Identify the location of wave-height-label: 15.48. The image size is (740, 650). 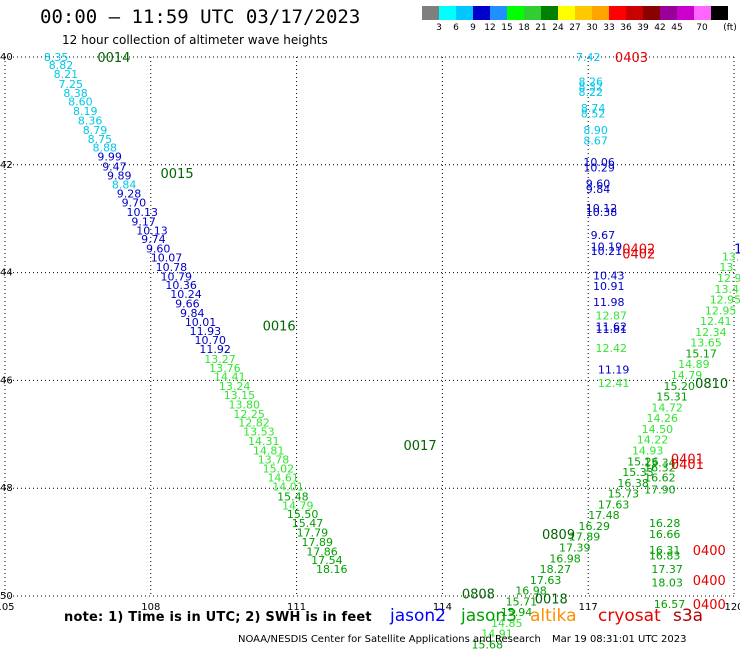
(293, 496).